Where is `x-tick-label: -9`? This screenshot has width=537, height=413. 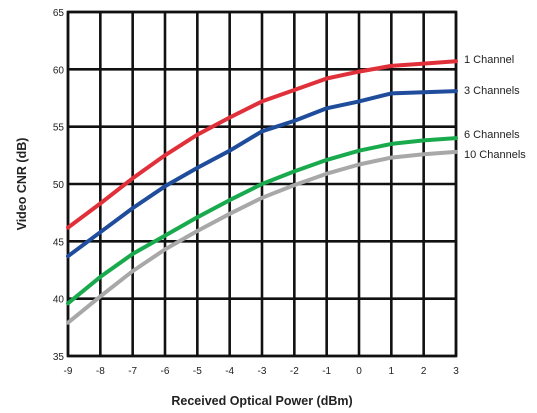
x-tick-label: -9 is located at coordinates (68, 371).